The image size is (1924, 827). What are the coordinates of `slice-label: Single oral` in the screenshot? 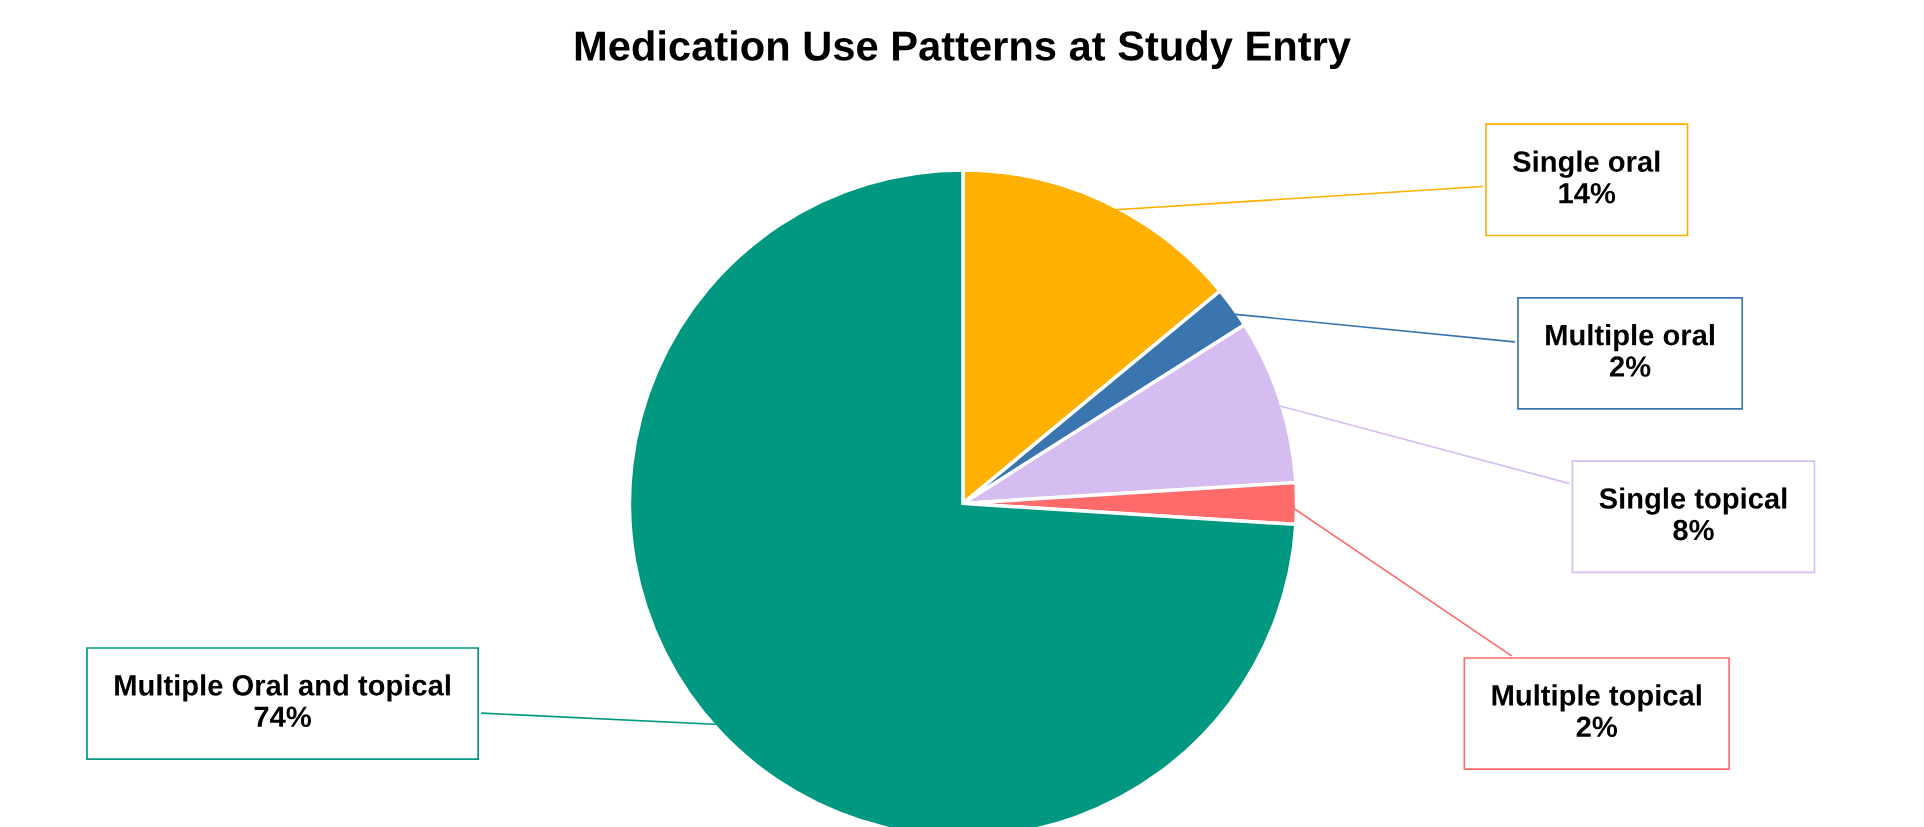 It's located at (1586, 164).